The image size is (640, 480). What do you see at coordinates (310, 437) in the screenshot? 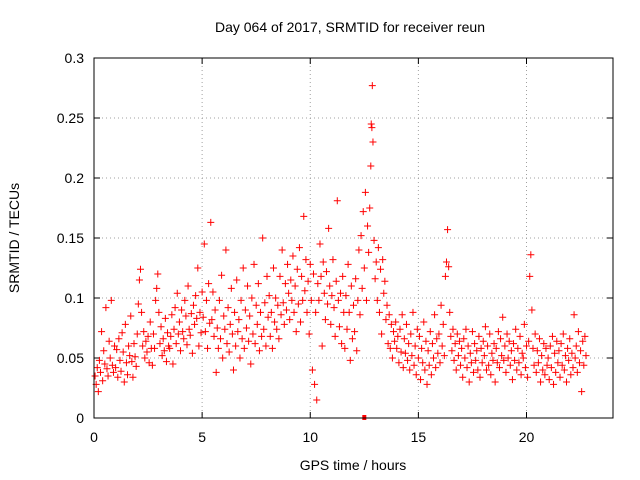
I see `x-tick-label: 10` at bounding box center [310, 437].